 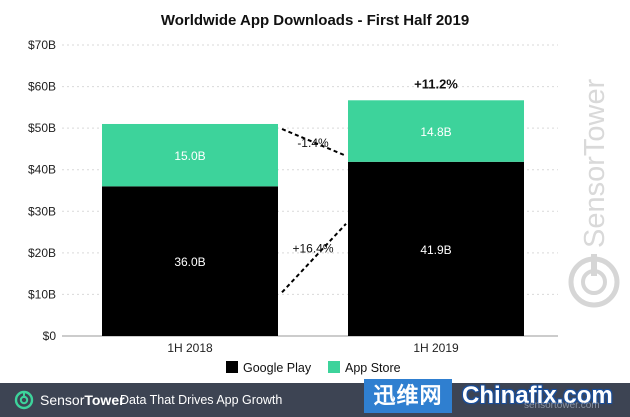 What do you see at coordinates (42, 128) in the screenshot?
I see `y-tick-label: $50B` at bounding box center [42, 128].